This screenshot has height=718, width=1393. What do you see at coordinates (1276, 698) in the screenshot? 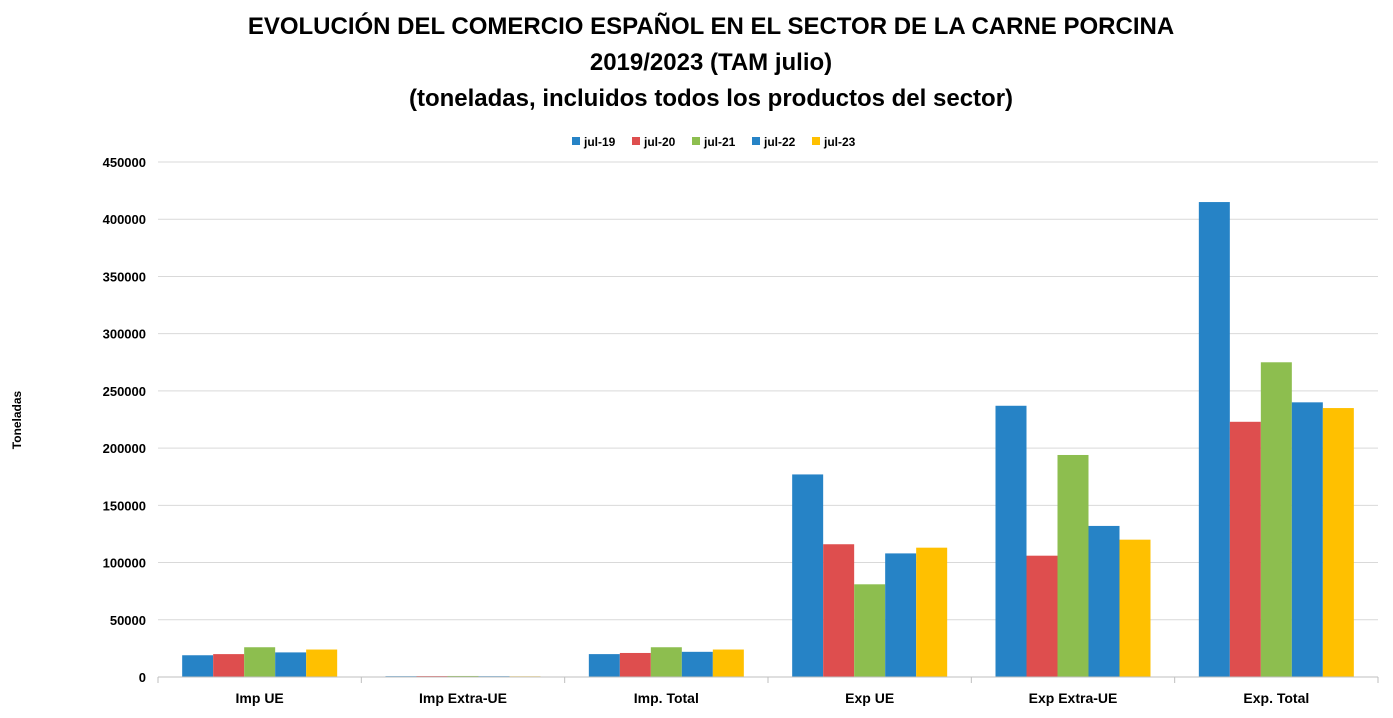
I see `x-tick-label: Exp. Total` at bounding box center [1276, 698].